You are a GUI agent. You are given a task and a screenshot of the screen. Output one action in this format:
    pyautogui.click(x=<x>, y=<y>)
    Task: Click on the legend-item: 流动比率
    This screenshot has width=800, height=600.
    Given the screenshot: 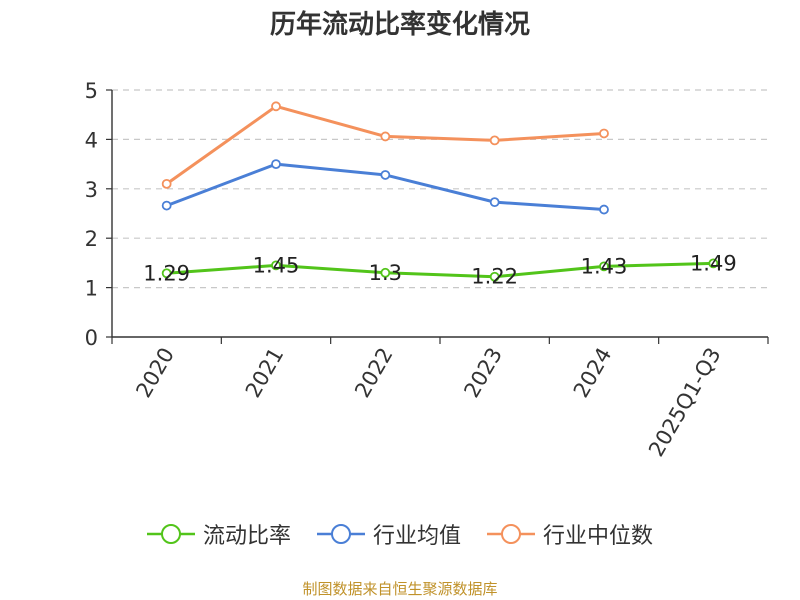 What is the action you would take?
    pyautogui.click(x=218, y=534)
    